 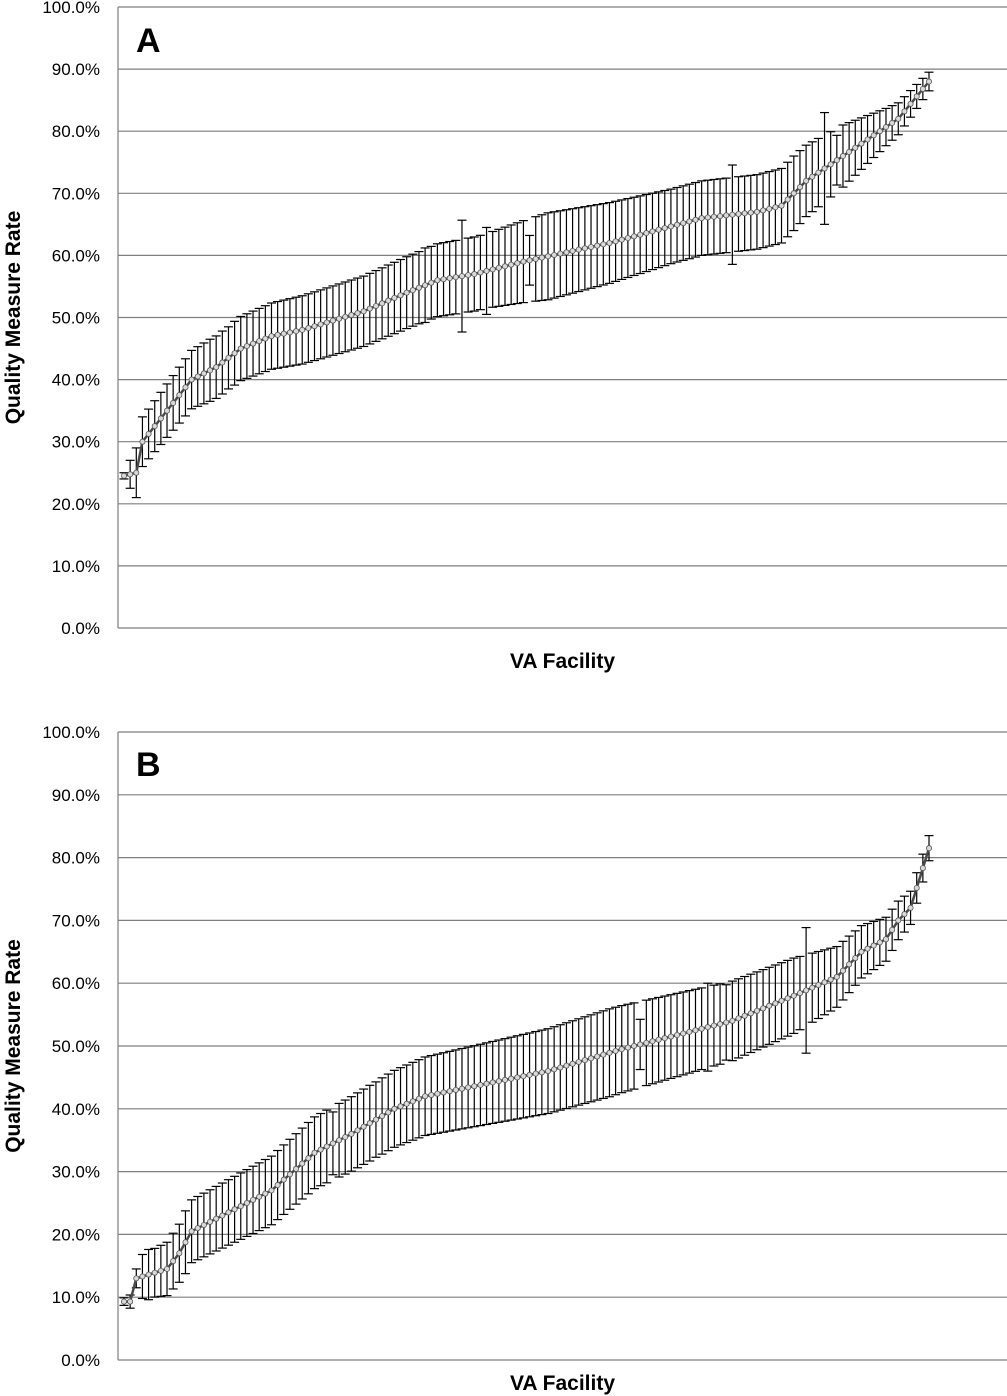 I want to click on y-tick-label: 70.0%, so click(x=76, y=193).